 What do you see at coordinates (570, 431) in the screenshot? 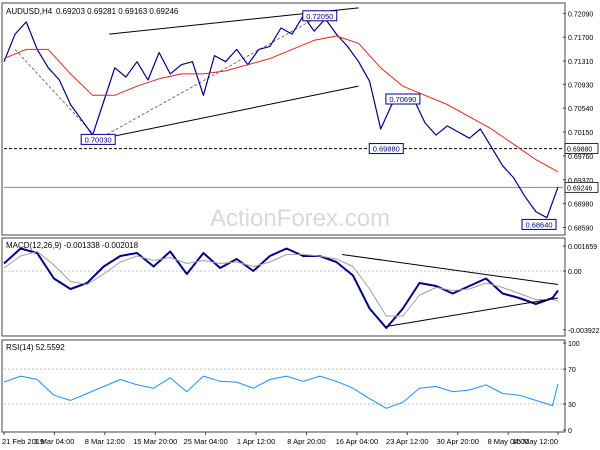
I see `y-tick-label: 0` at bounding box center [570, 431].